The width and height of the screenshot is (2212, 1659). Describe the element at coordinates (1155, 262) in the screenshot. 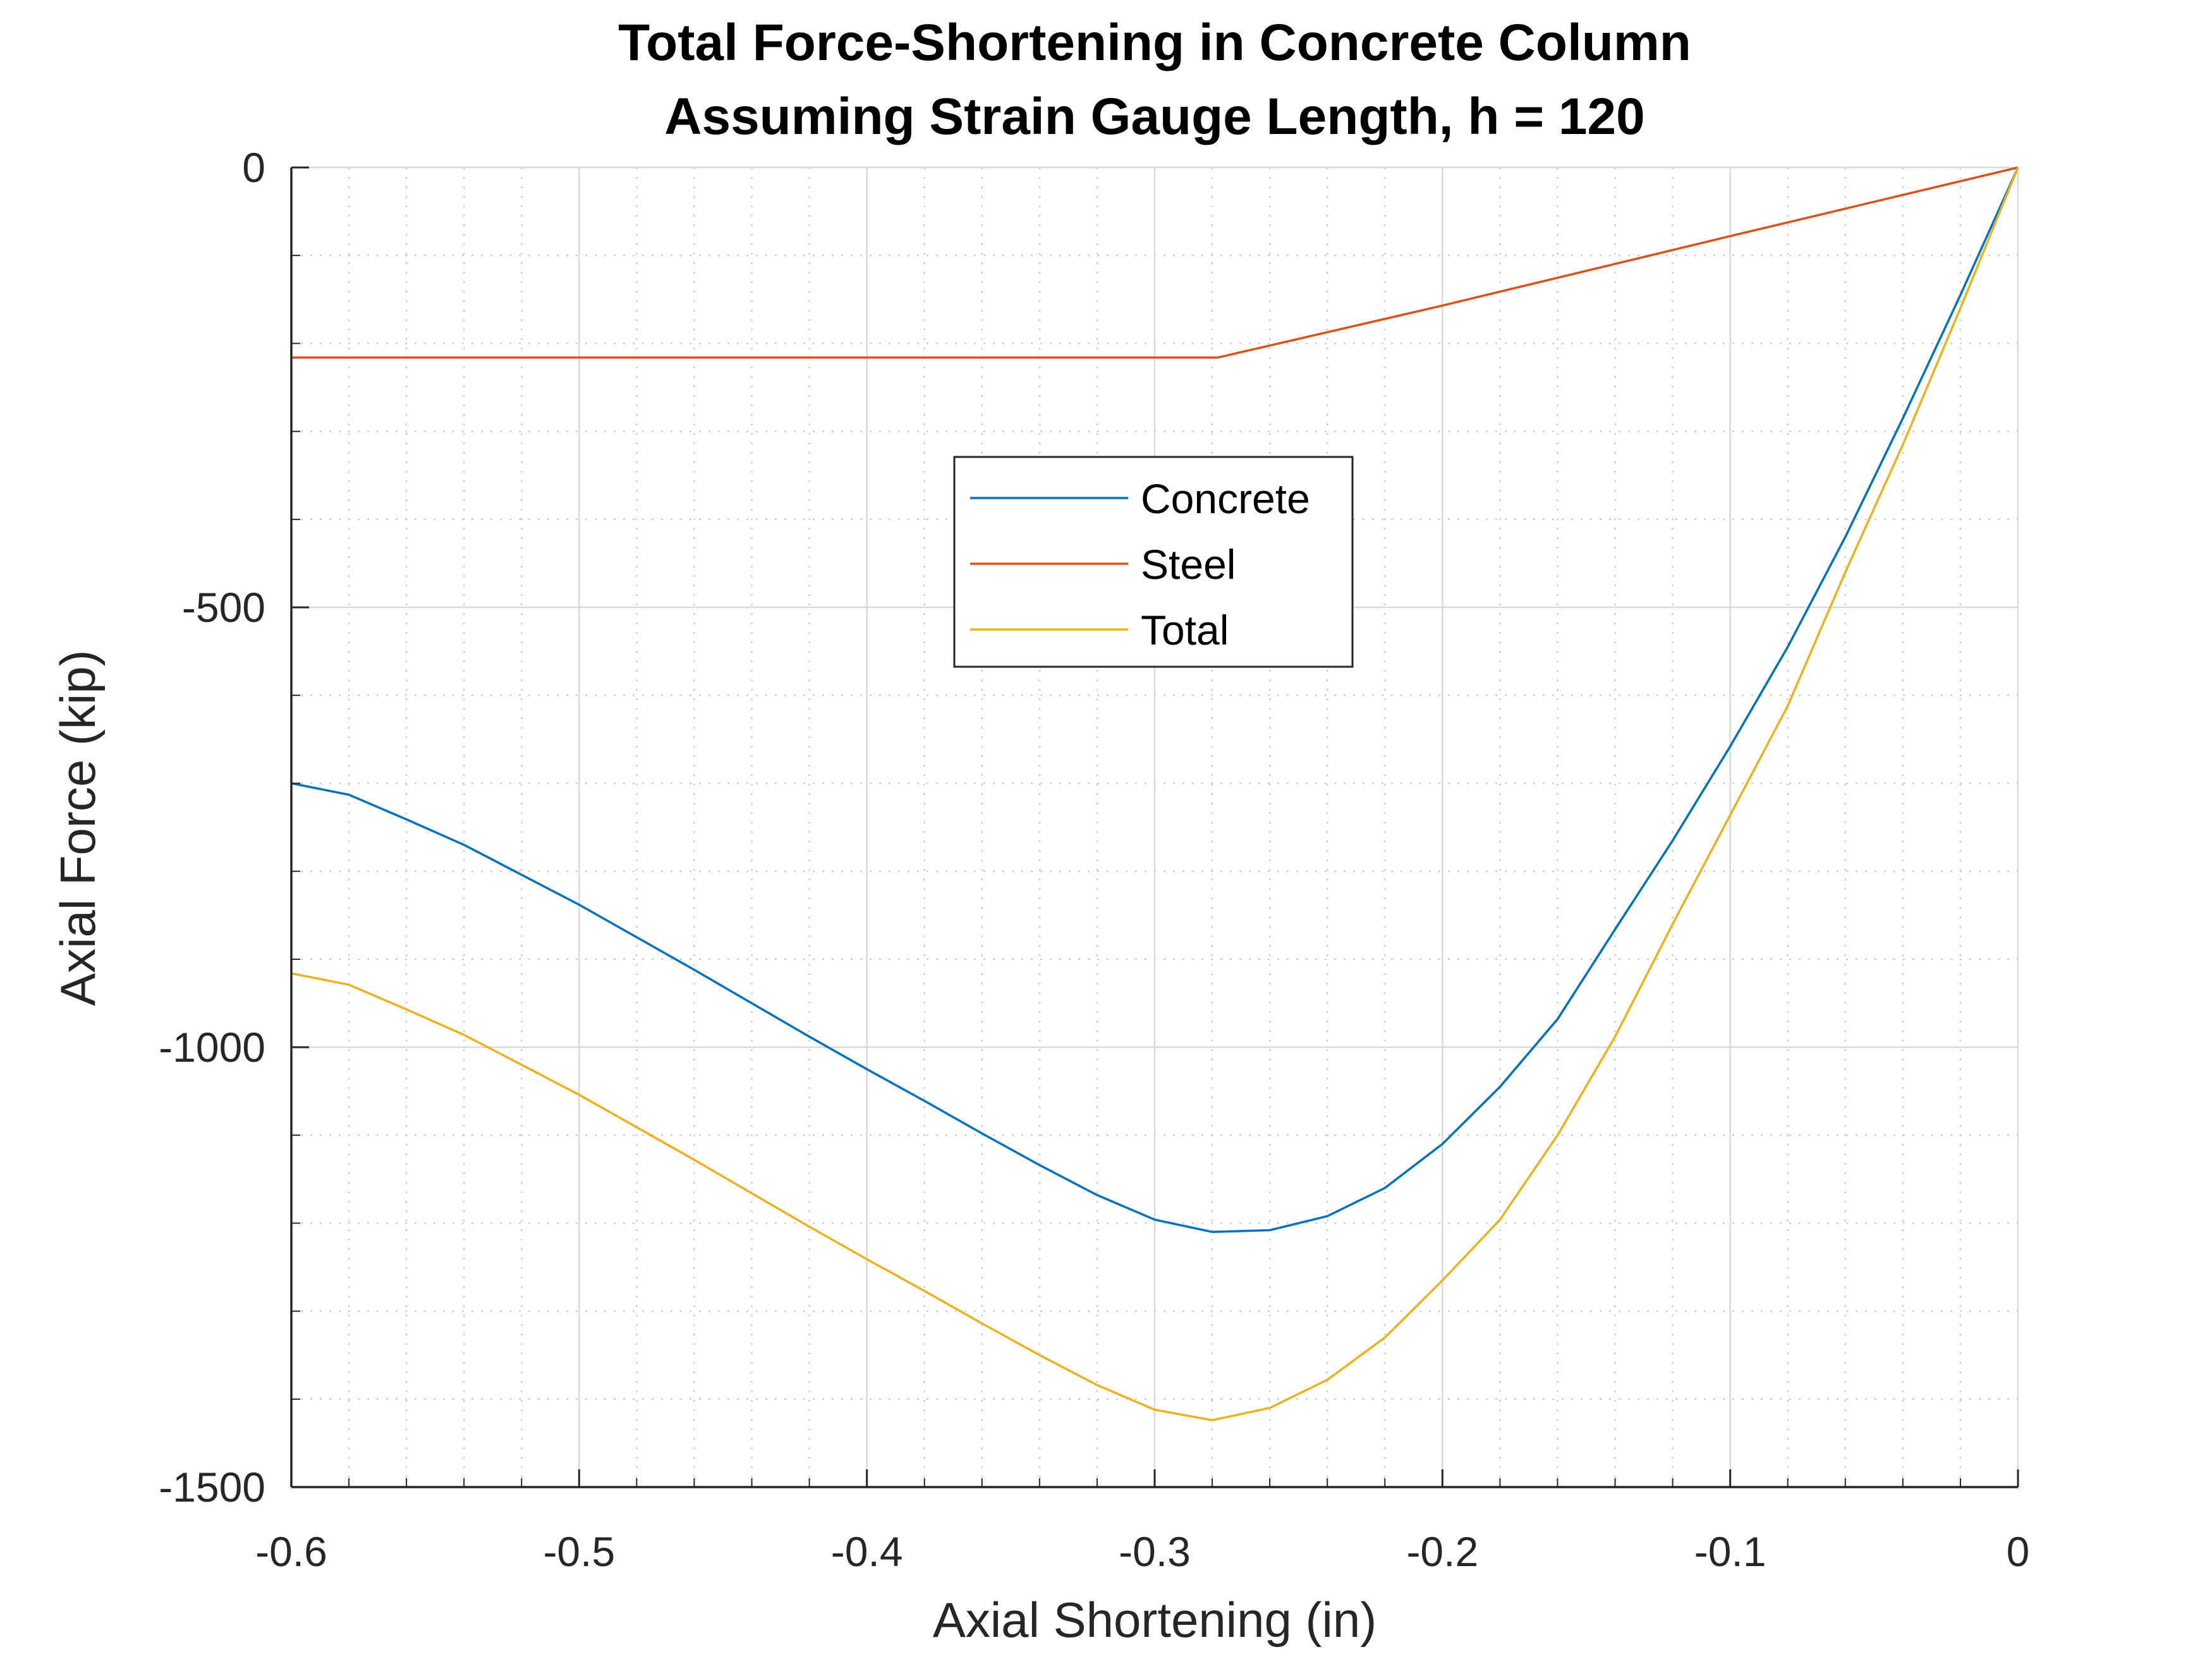

I see `series-line-steel` at that location.